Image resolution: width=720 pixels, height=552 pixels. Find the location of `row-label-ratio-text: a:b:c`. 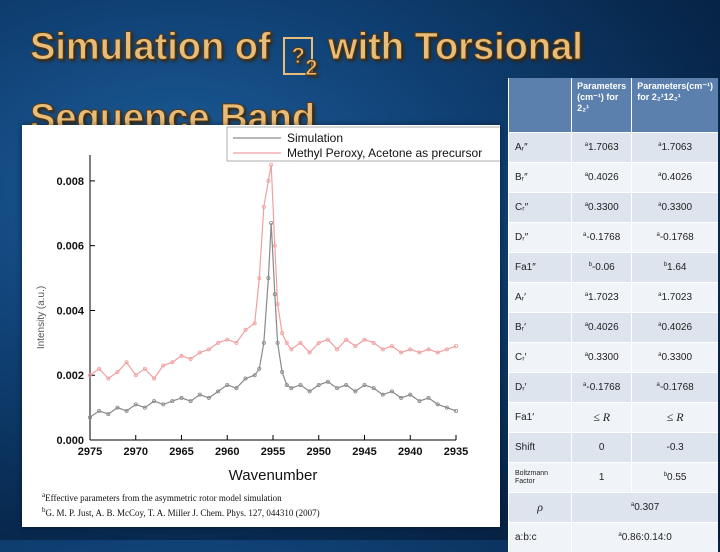

row-label-ratio-text: a:b:c is located at coordinates (526, 537).